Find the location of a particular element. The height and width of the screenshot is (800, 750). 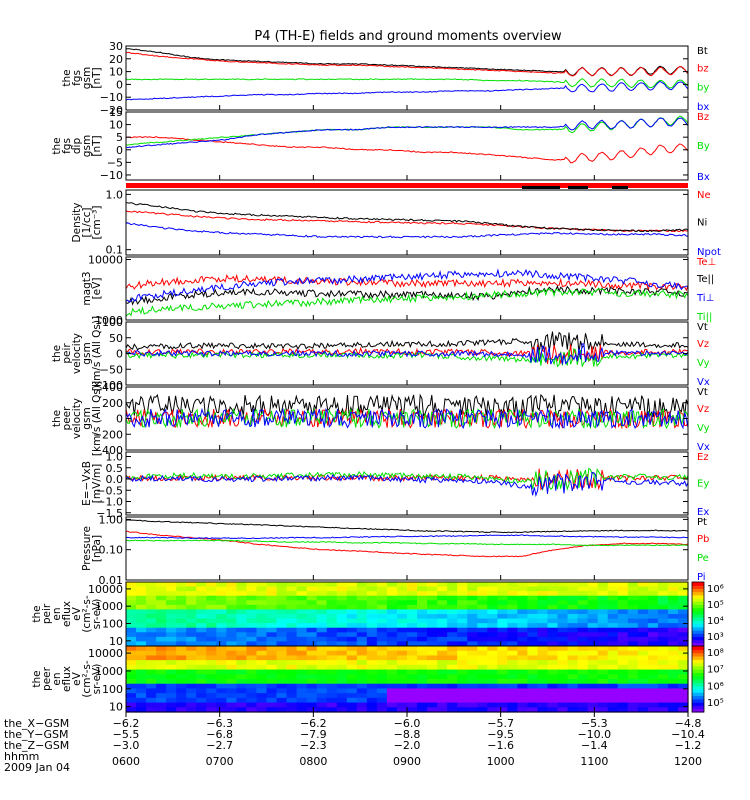

y-tick-label: 1.0 is located at coordinates (115, 194).